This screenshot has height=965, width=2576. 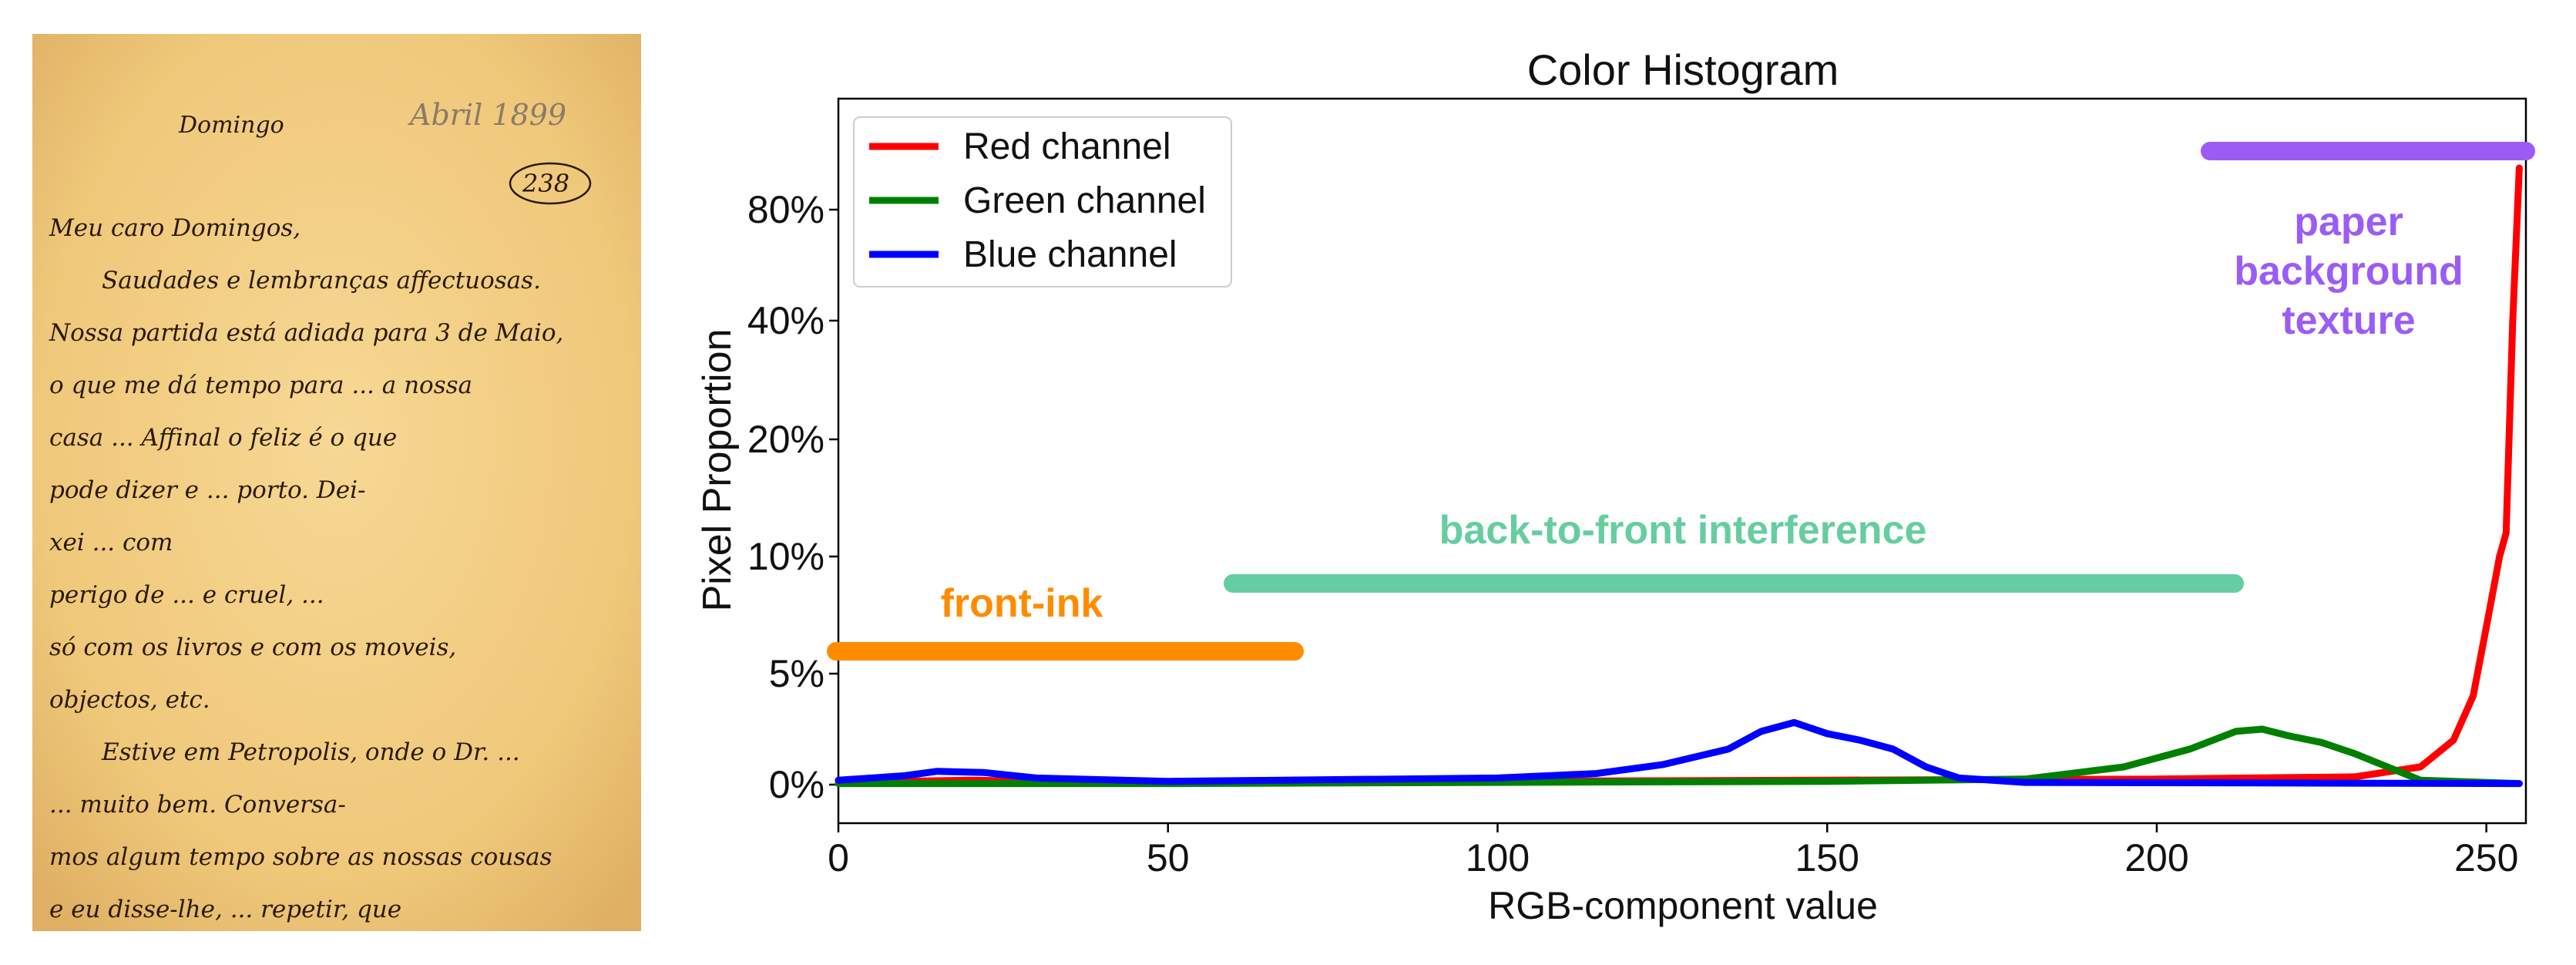 What do you see at coordinates (197, 805) in the screenshot?
I see `letter-line: ... muito bem. Conversa-` at bounding box center [197, 805].